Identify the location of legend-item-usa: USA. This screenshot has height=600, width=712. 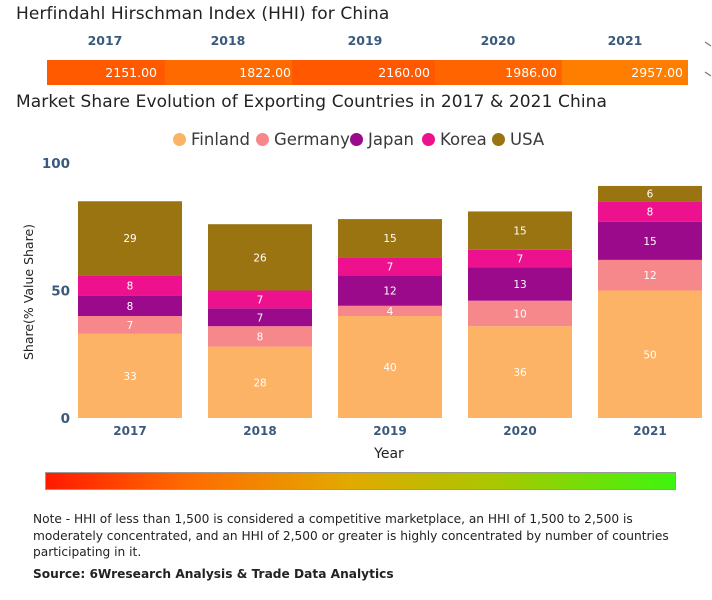
(518, 139).